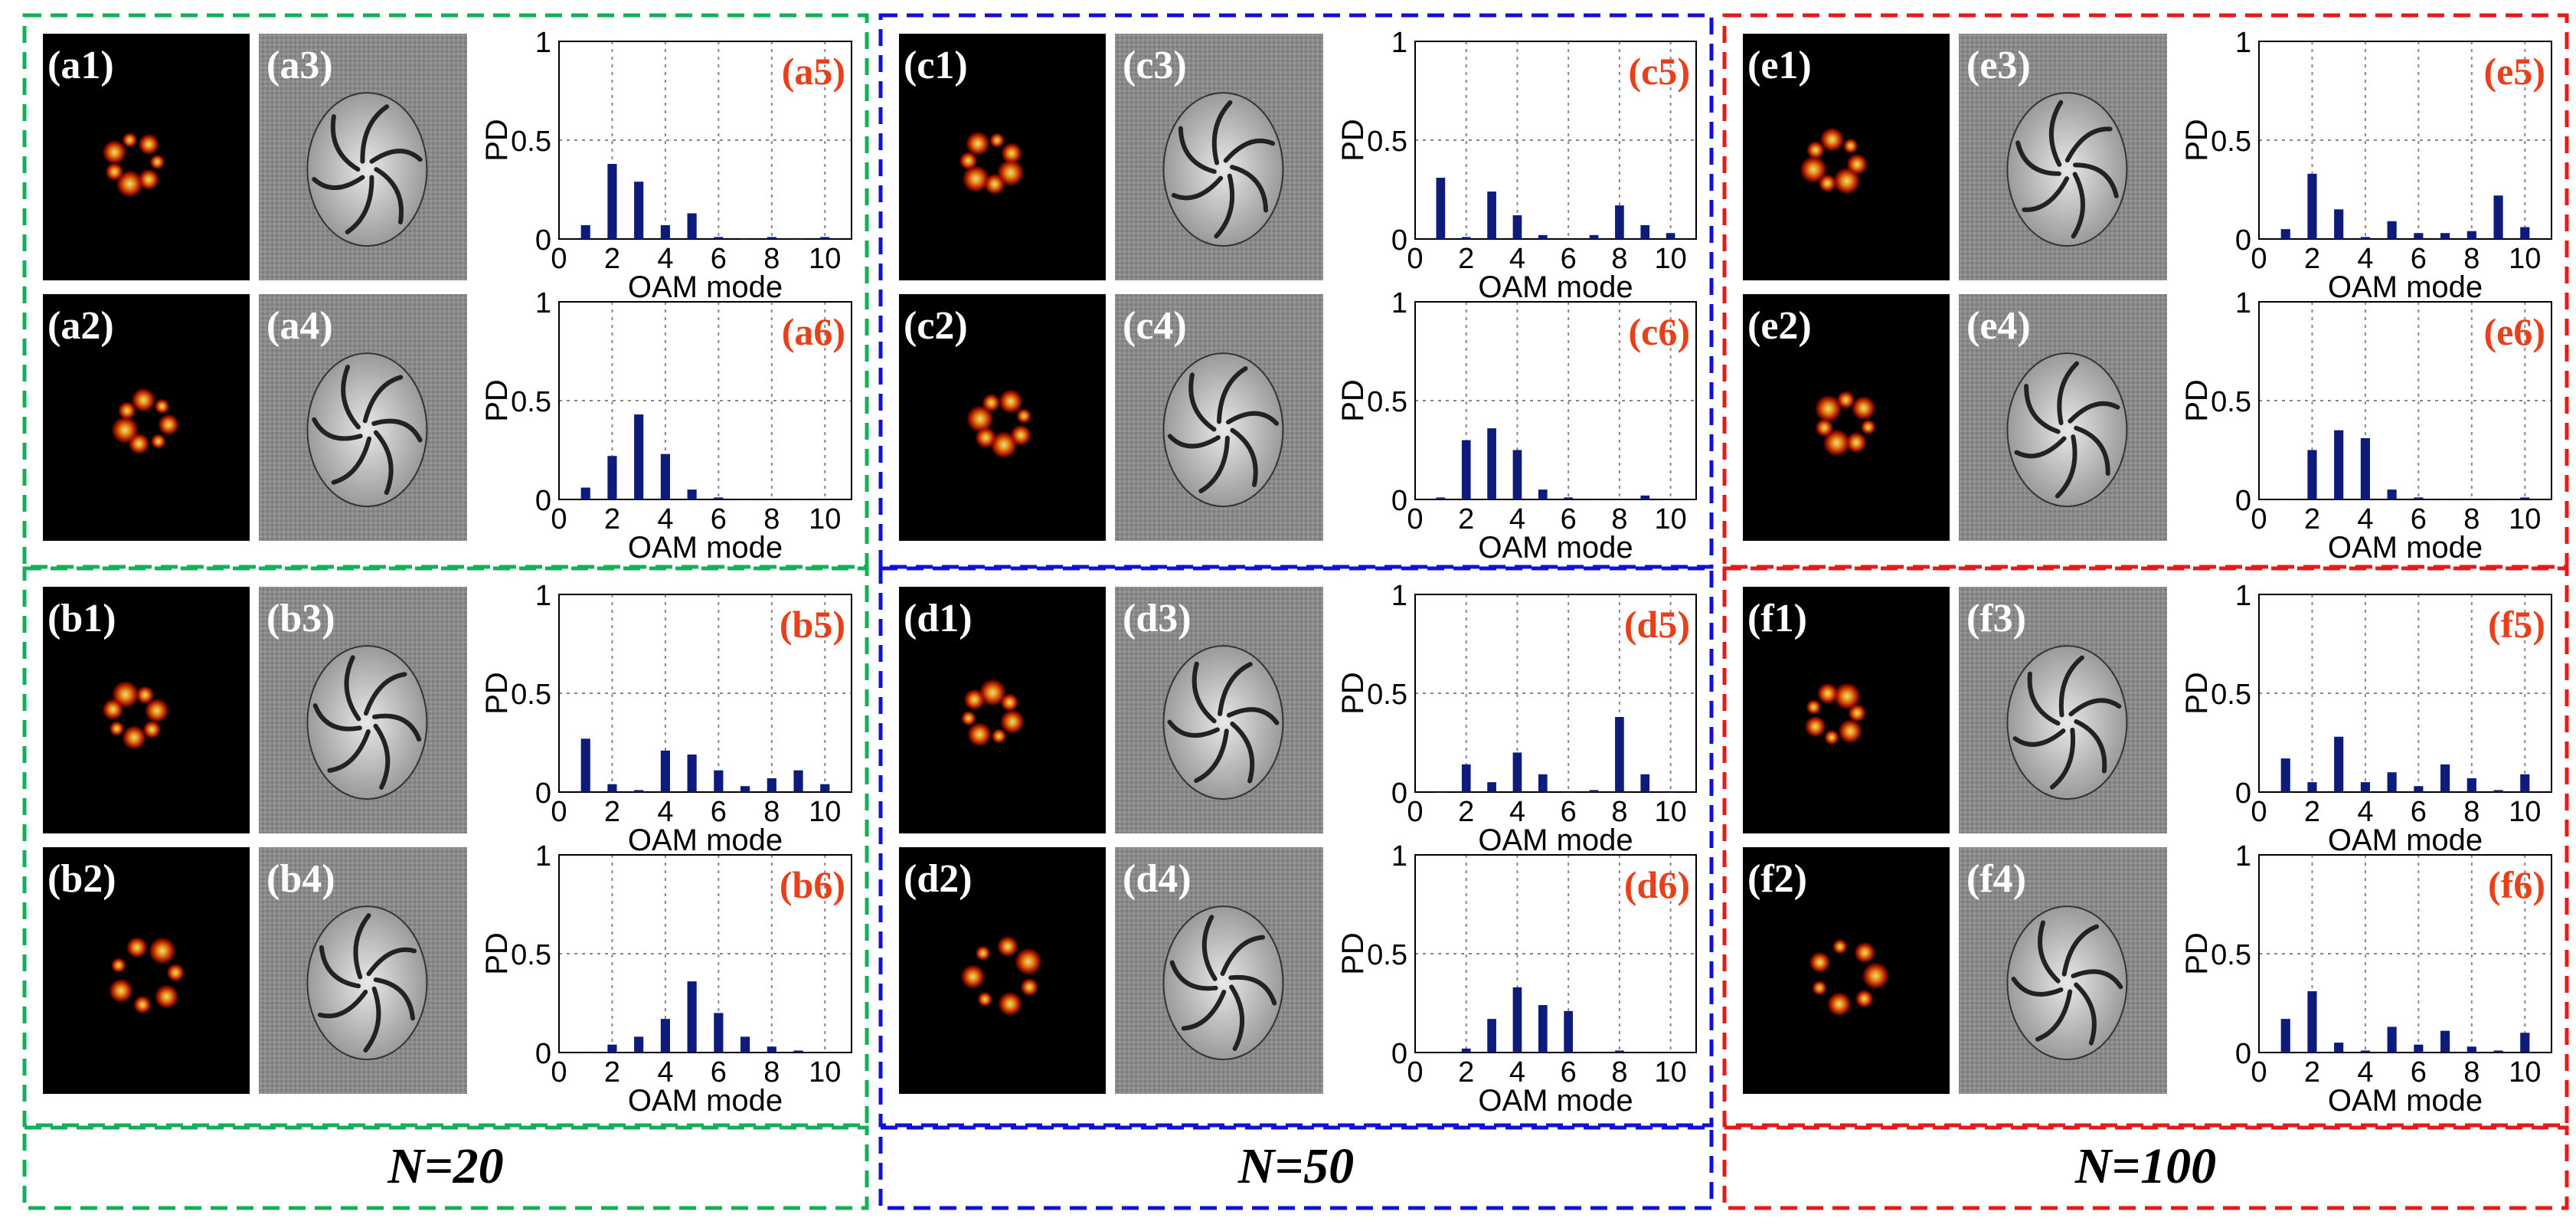 The image size is (2576, 1231). I want to click on chart-panel-label: (f6), so click(2516, 884).